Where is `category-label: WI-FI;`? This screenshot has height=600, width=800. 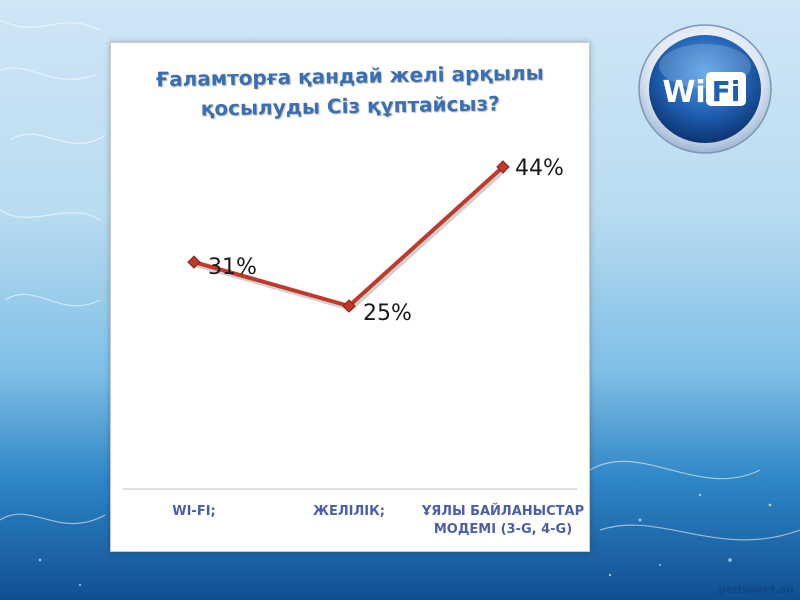 category-label: WI-FI; is located at coordinates (194, 511).